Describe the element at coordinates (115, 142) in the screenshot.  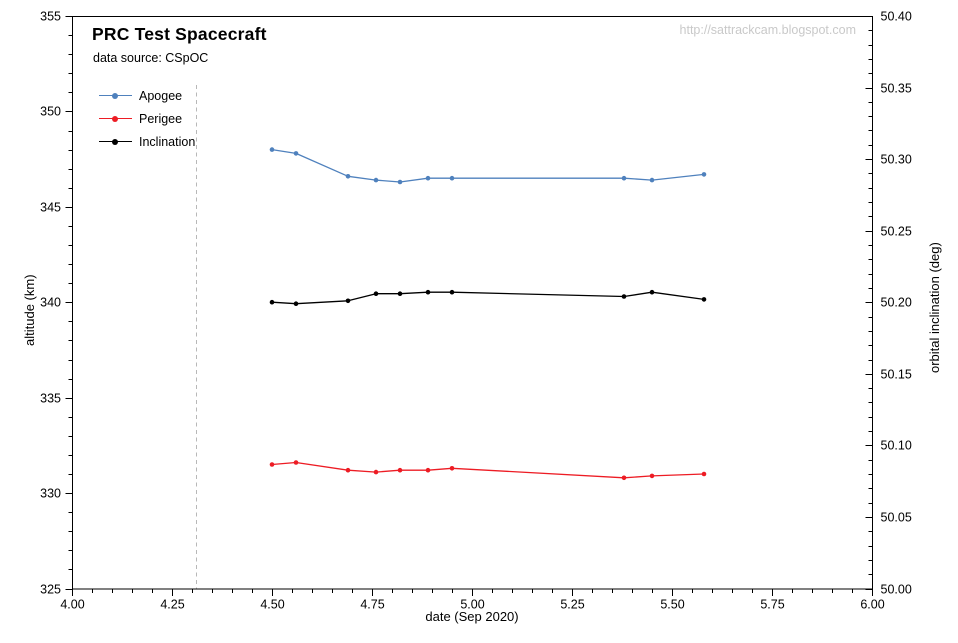
I see `inclination-line-swatch-icon` at that location.